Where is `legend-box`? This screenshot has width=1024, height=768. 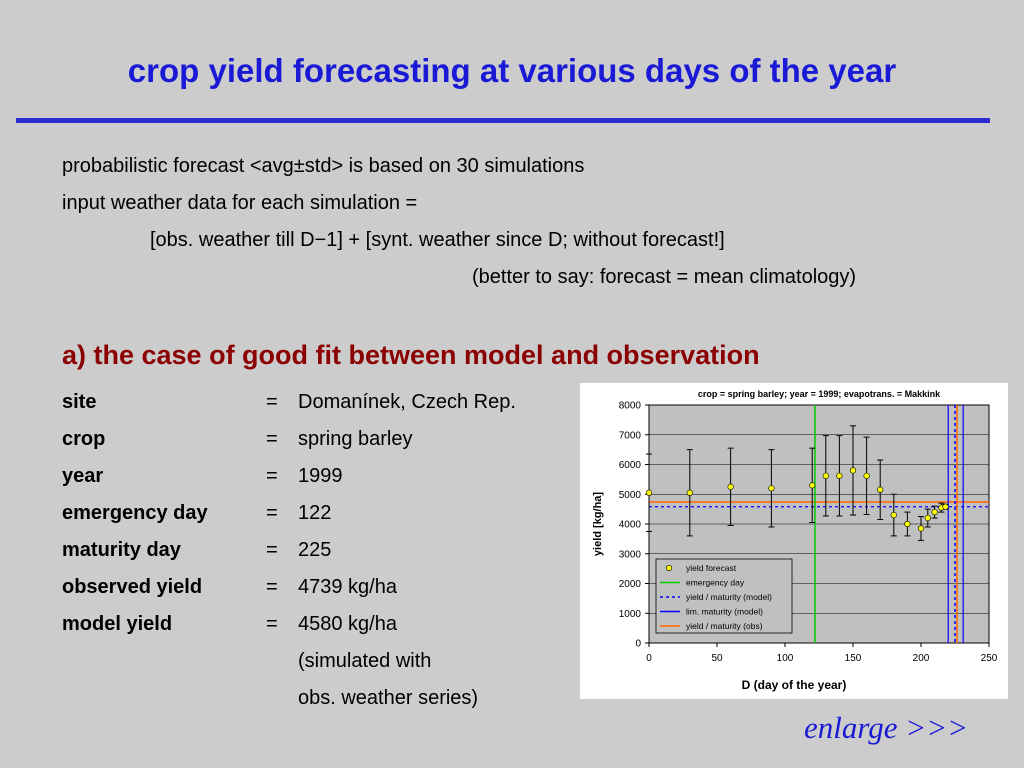
legend-box is located at coordinates (724, 596).